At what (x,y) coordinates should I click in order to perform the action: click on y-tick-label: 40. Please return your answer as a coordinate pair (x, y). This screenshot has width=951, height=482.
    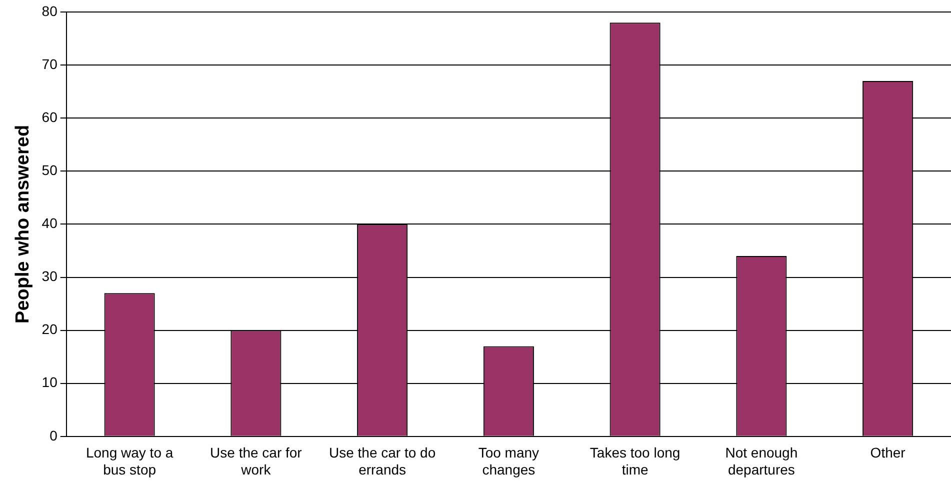
    Looking at the image, I should click on (50, 223).